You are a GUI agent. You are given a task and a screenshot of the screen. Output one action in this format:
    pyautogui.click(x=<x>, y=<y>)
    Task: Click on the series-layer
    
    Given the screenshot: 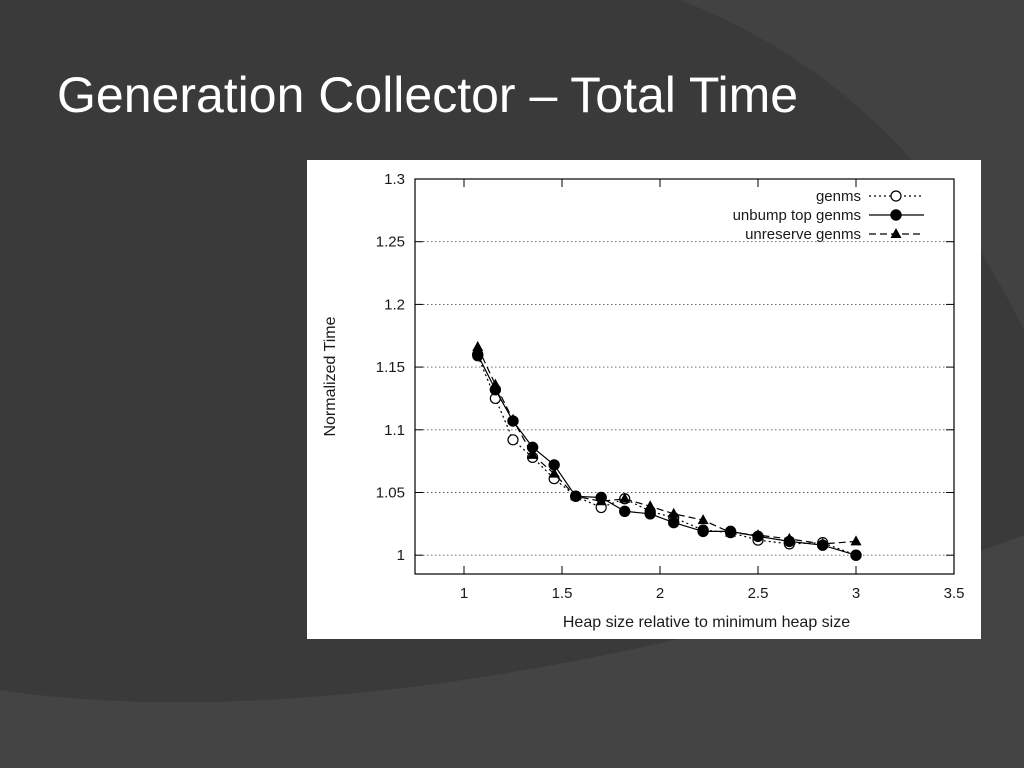 What is the action you would take?
    pyautogui.click(x=667, y=451)
    